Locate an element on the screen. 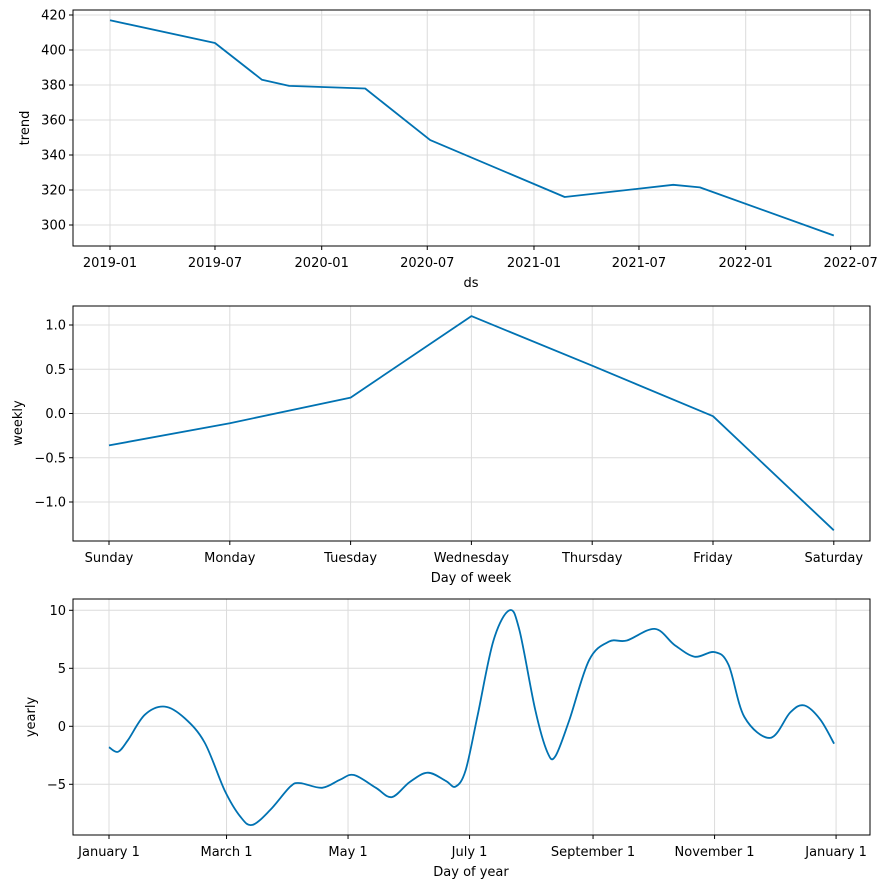 This screenshot has height=889, width=887. x-tick-label: 2022-07 is located at coordinates (850, 263).